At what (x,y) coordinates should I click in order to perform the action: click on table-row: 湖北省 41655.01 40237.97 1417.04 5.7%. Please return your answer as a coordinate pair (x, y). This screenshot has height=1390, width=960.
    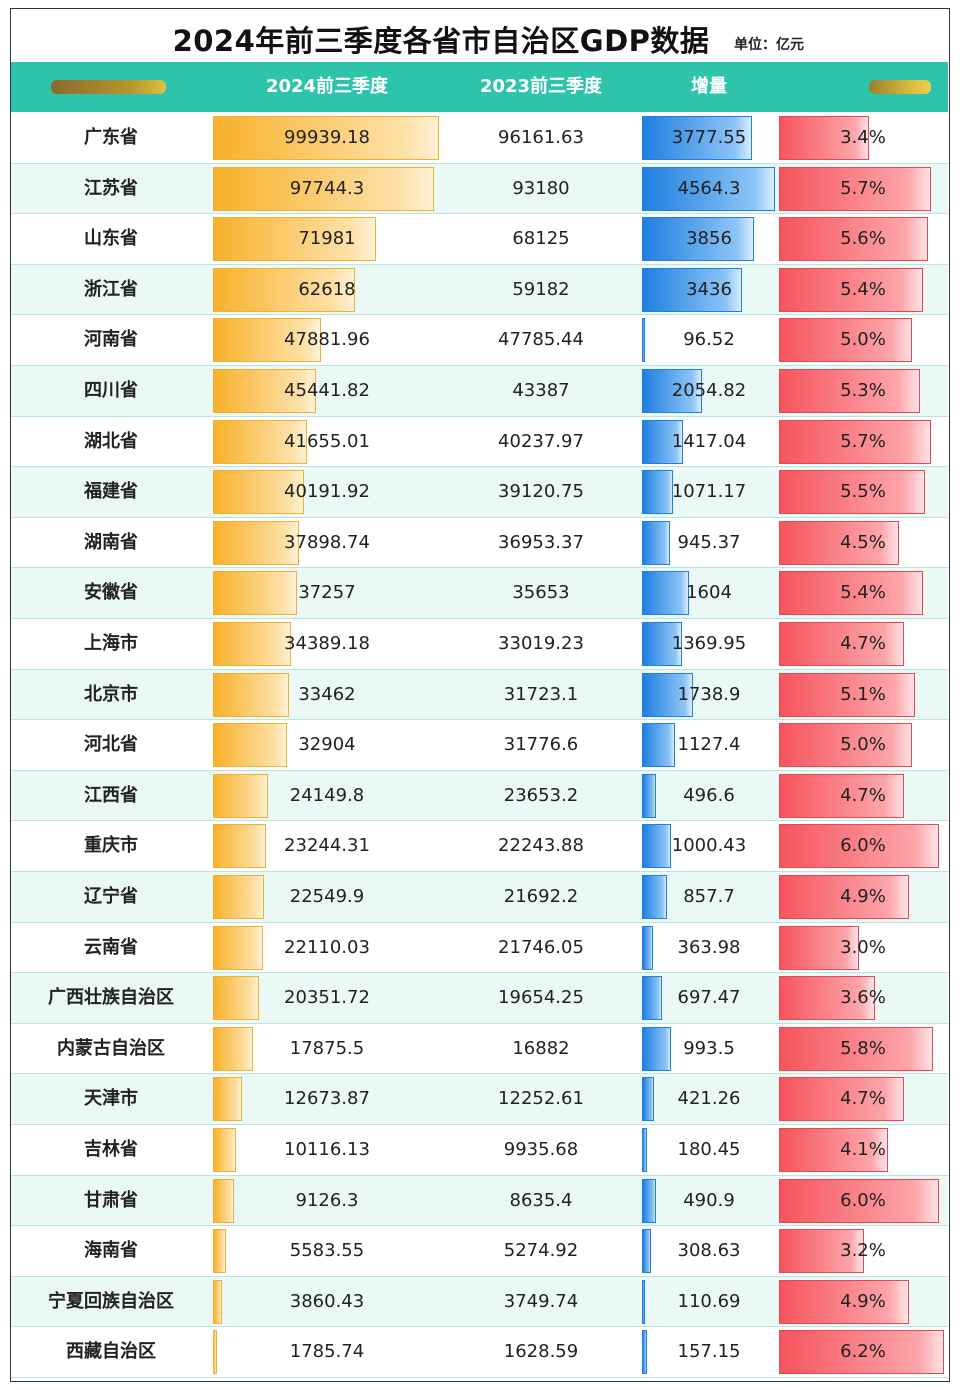
    Looking at the image, I should click on (479, 442).